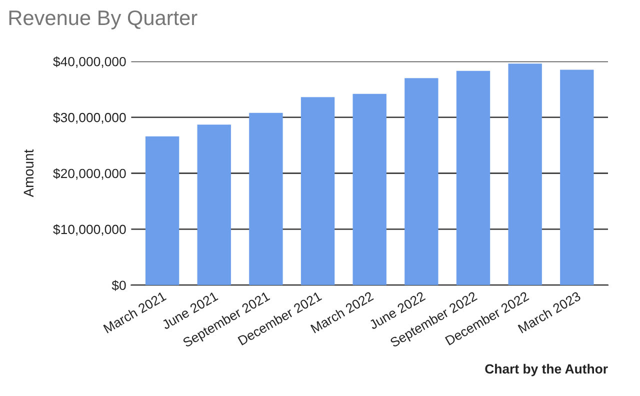 The width and height of the screenshot is (640, 396). I want to click on y-tick-label: $10,000,000, so click(89, 230).